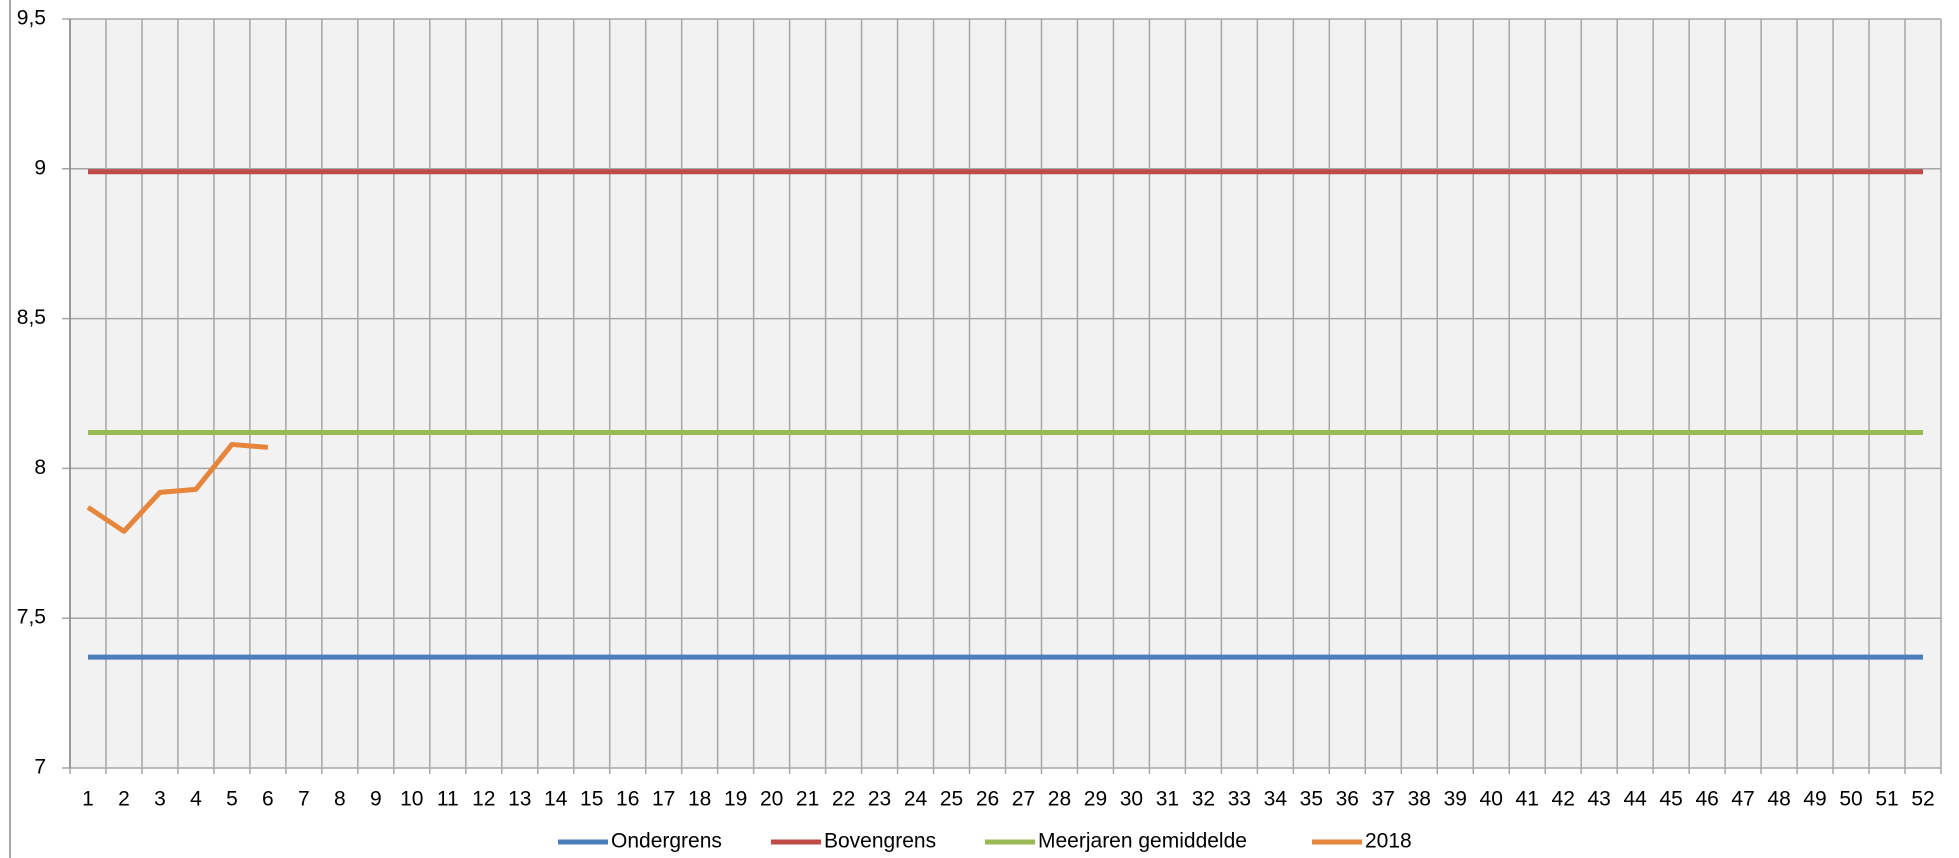 Image resolution: width=1959 pixels, height=858 pixels. What do you see at coordinates (1142, 841) in the screenshot?
I see `legend-label: Meerjaren gemiddelde` at bounding box center [1142, 841].